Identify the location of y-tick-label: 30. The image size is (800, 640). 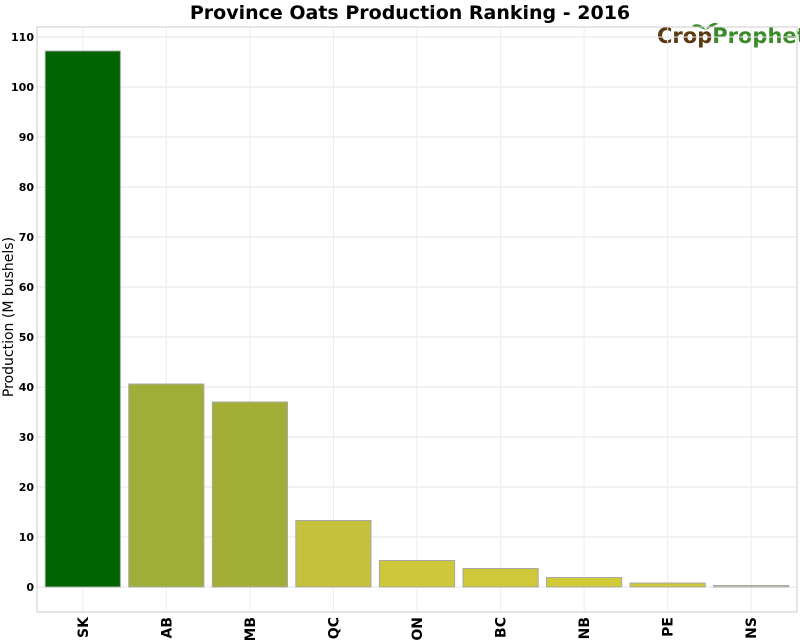
(27, 437).